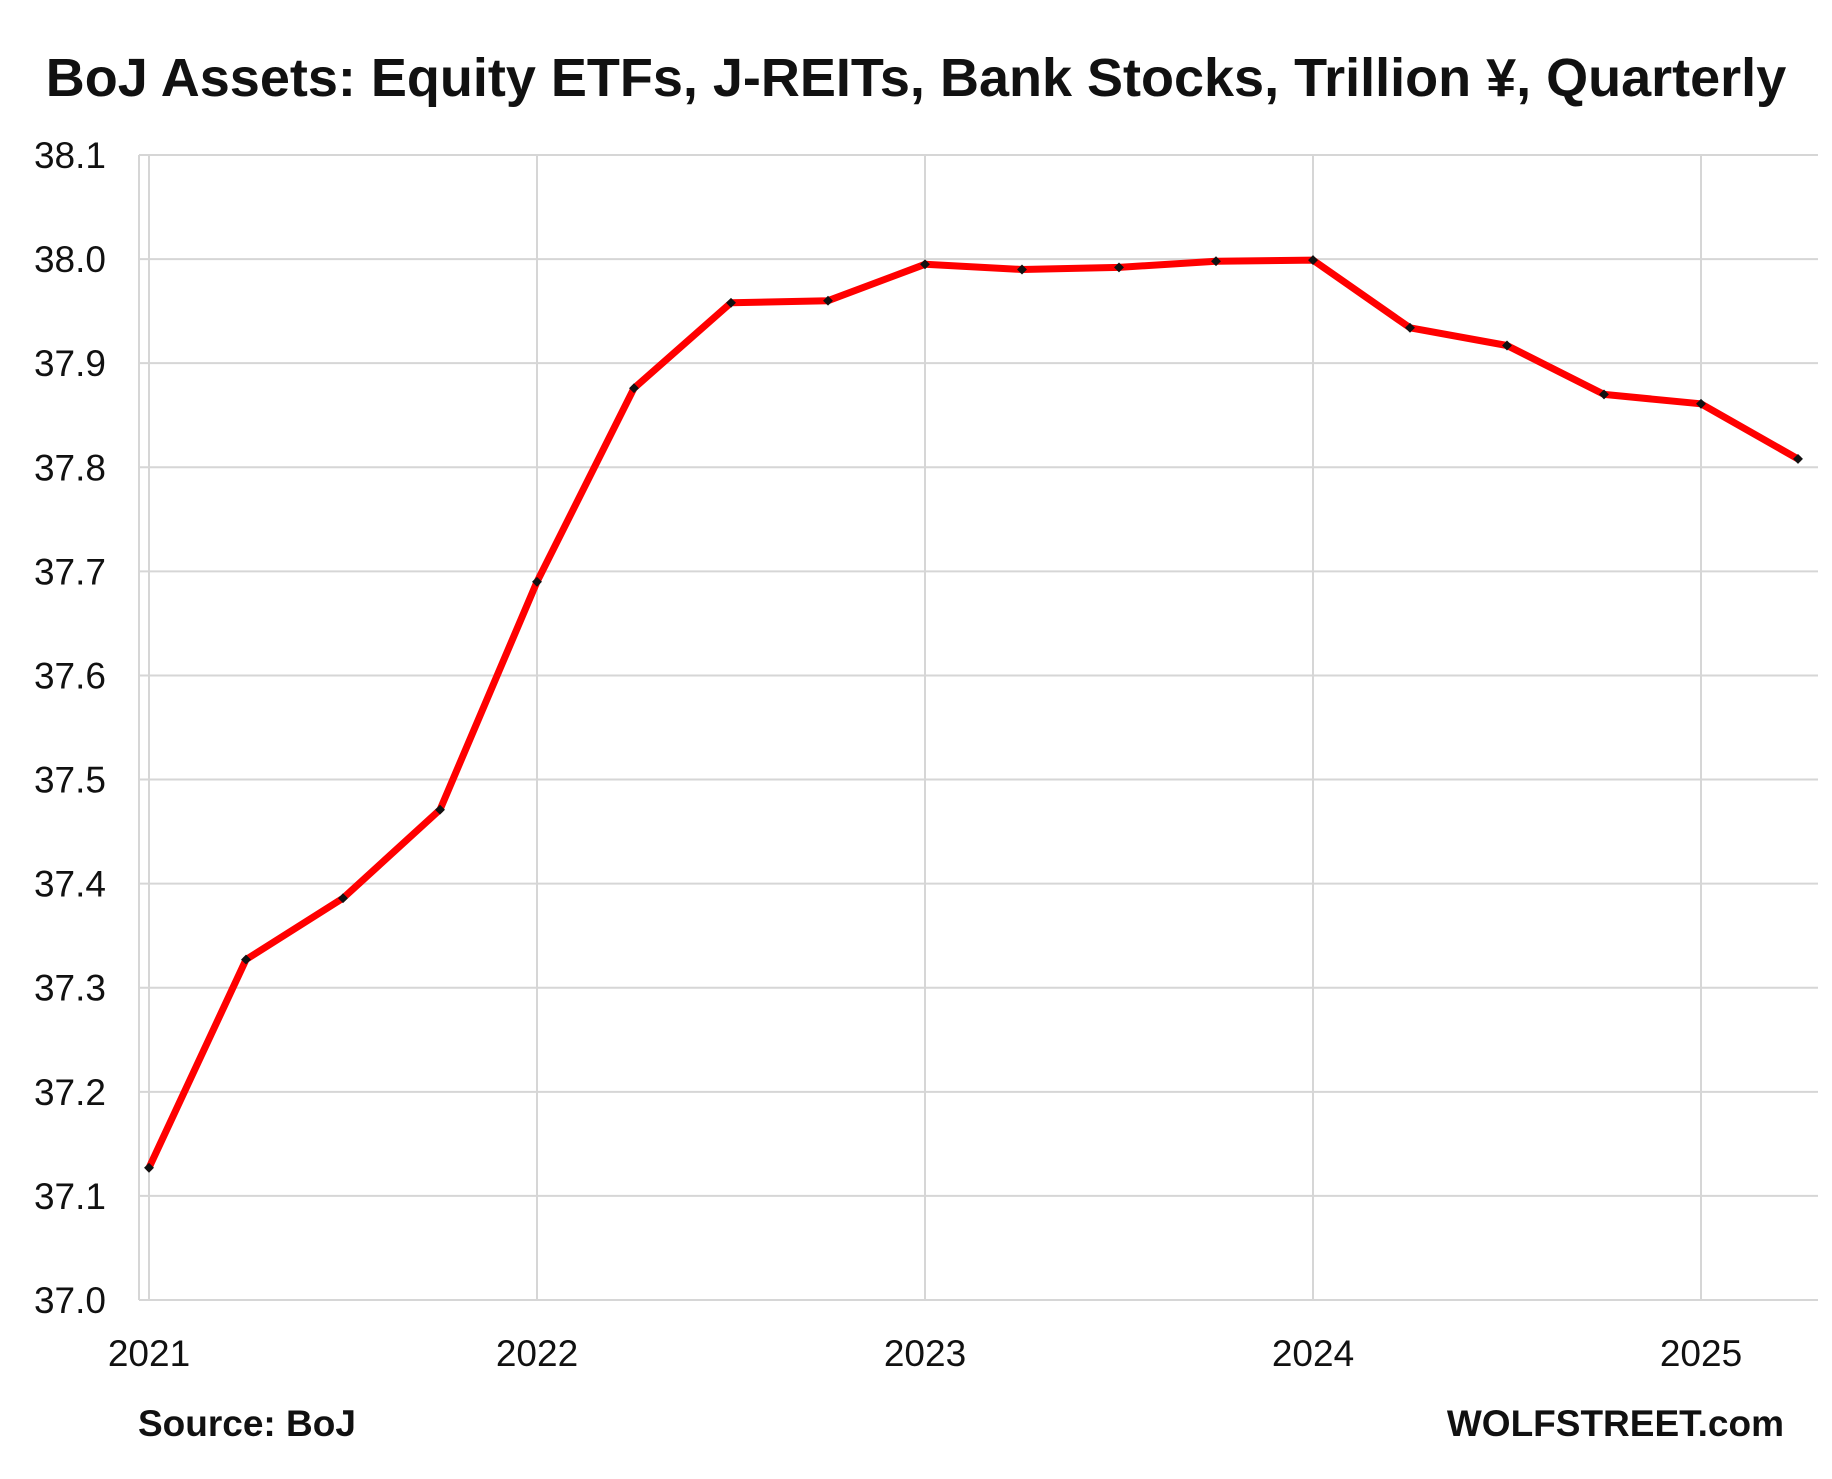  I want to click on x-tick-label: 2023, so click(925, 1353).